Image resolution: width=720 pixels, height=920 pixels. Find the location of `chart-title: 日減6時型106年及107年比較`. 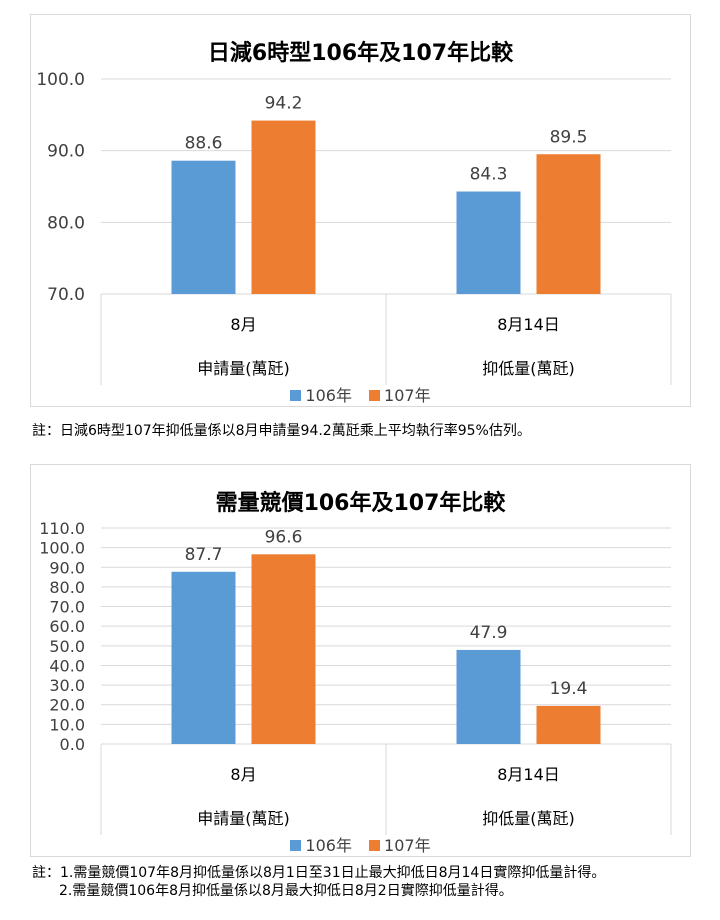

chart-title: 日減6時型106年及107年比較 is located at coordinates (360, 53).